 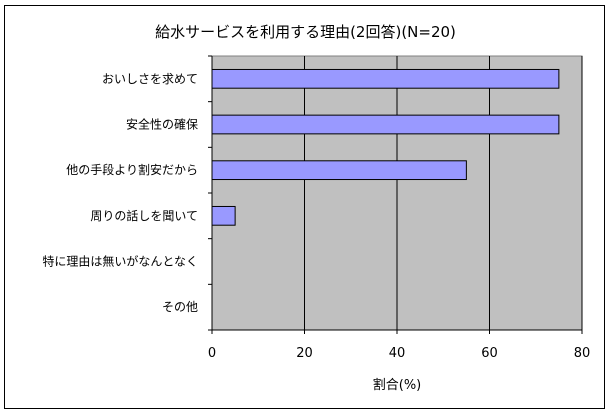 I want to click on x-tick-labels: 0 20 40 60 80, so click(x=399, y=353).